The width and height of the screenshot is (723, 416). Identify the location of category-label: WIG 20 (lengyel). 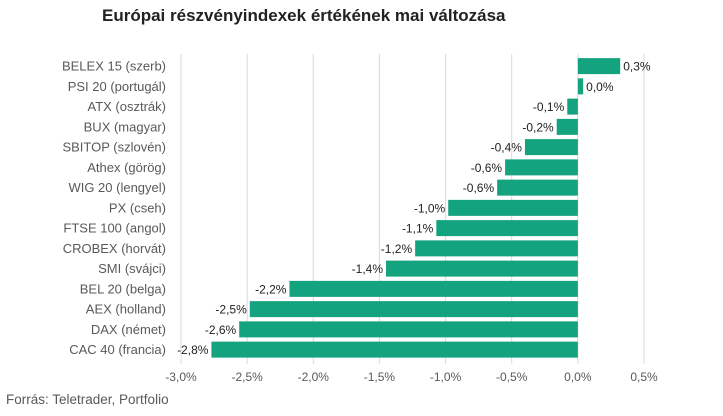
(117, 187).